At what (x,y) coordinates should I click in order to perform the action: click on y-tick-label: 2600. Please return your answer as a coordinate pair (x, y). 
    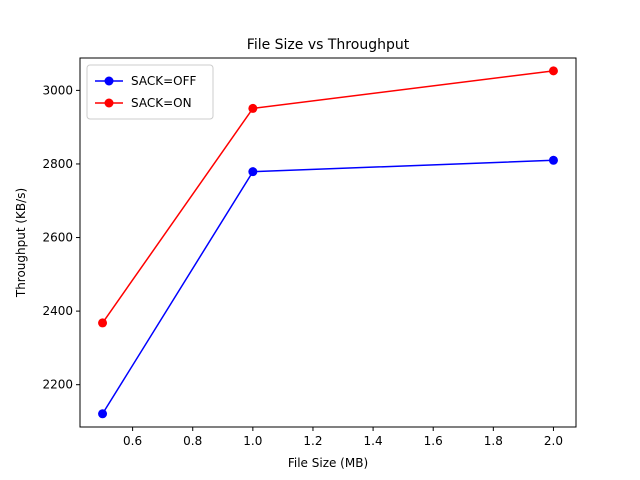
    Looking at the image, I should click on (57, 238).